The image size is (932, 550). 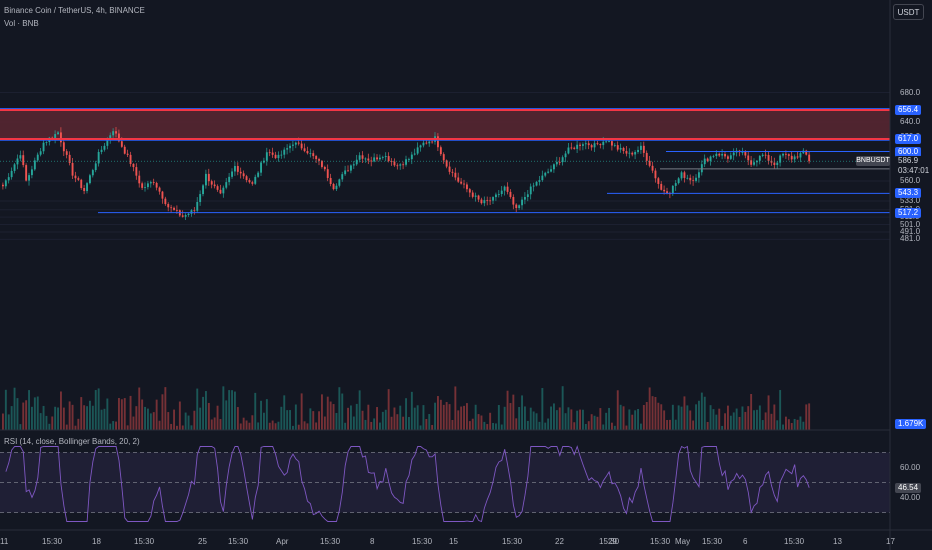 What do you see at coordinates (559, 541) in the screenshot?
I see `time-tick-label: 22` at bounding box center [559, 541].